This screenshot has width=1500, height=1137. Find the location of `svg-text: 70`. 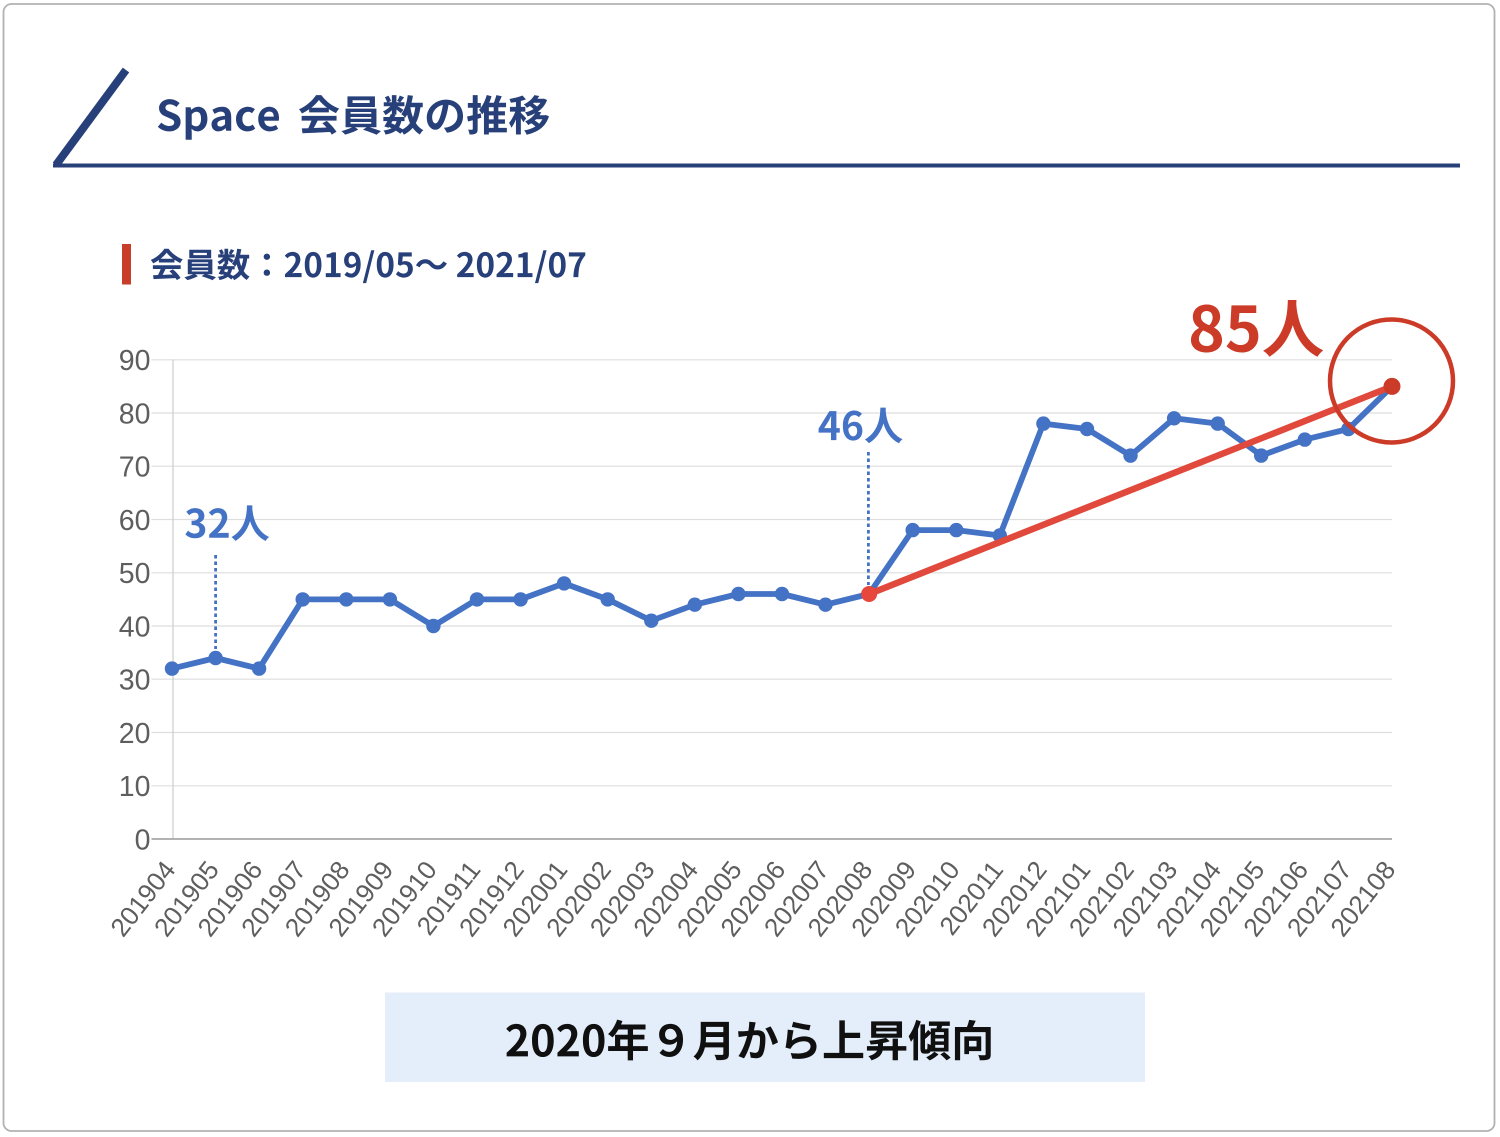

svg-text: 70 is located at coordinates (135, 468).